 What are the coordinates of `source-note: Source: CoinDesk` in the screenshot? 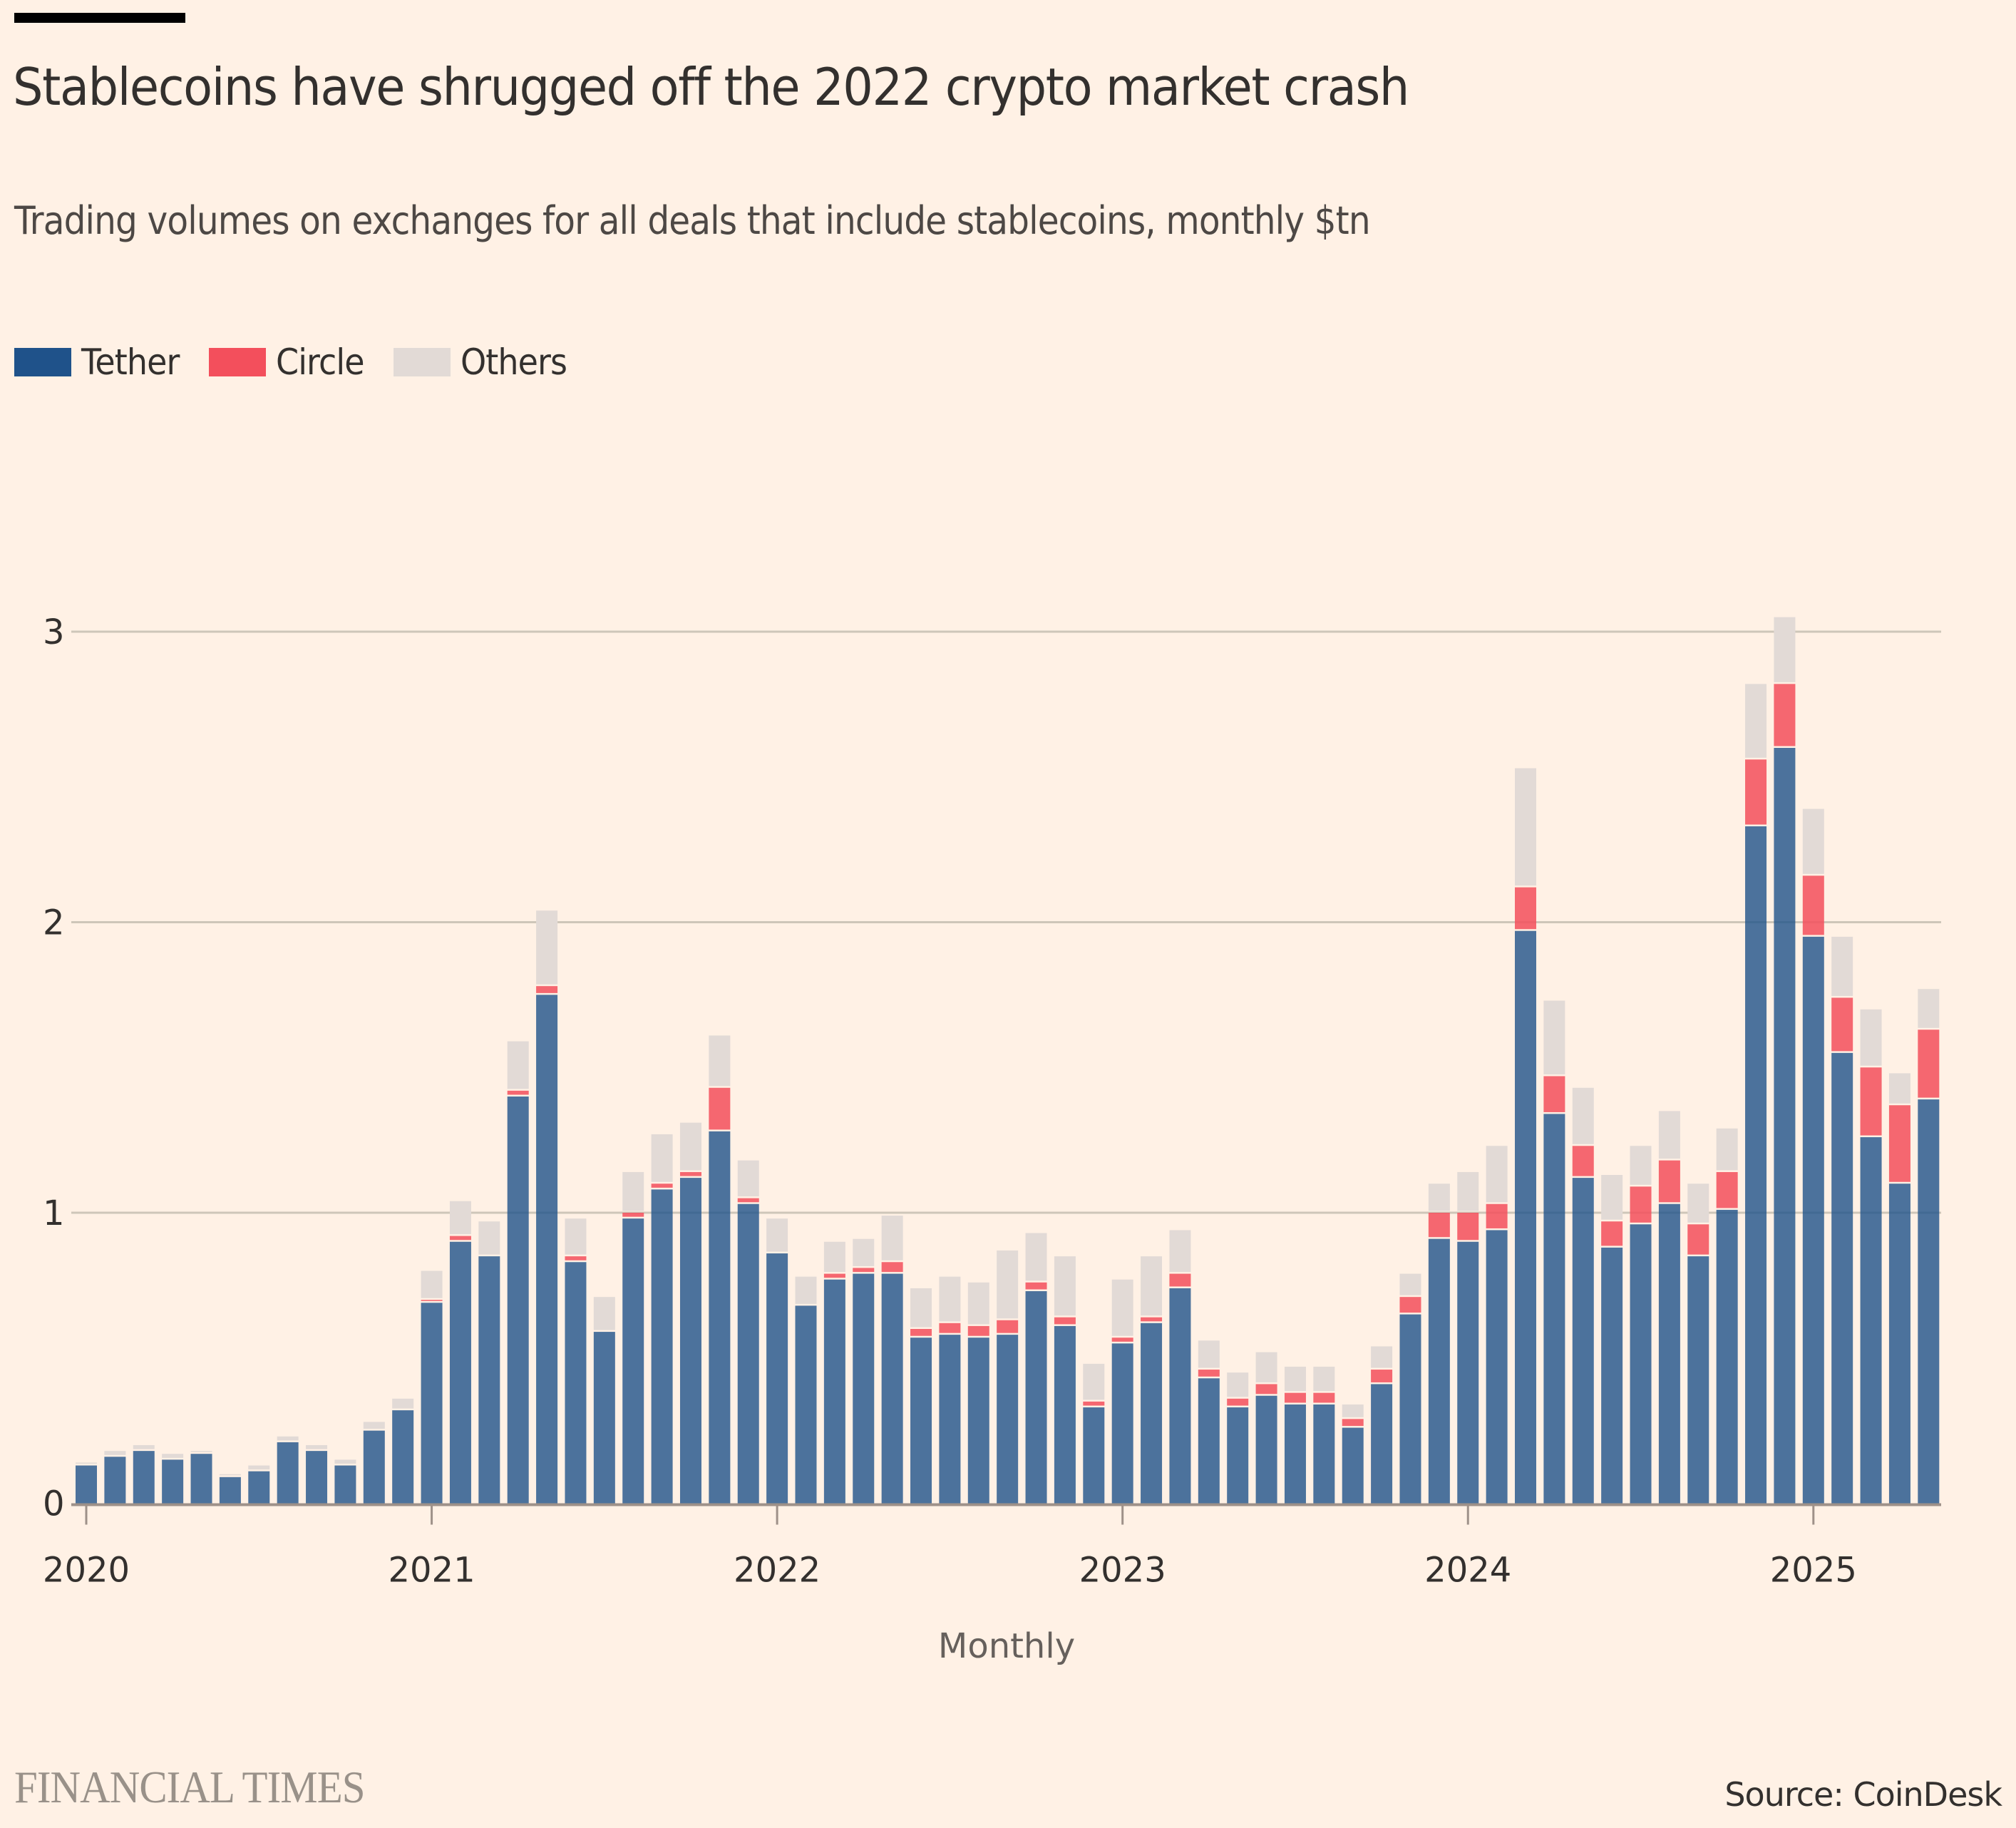 It's located at (1863, 1795).